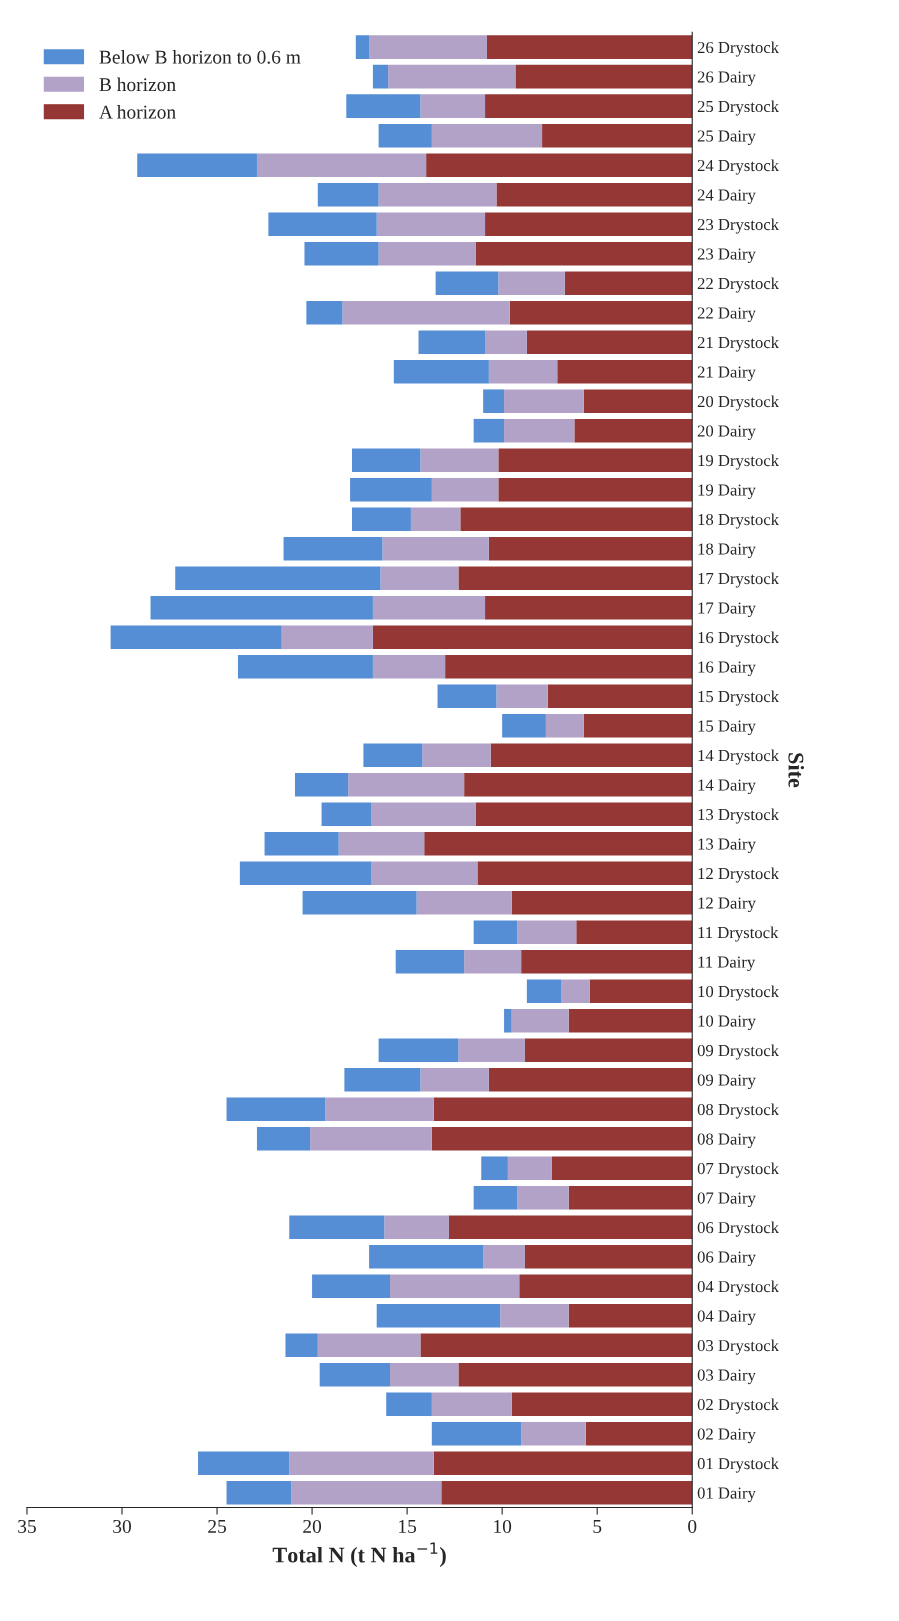  What do you see at coordinates (738, 1170) in the screenshot?
I see `y-tick-label: 07 Drystock` at bounding box center [738, 1170].